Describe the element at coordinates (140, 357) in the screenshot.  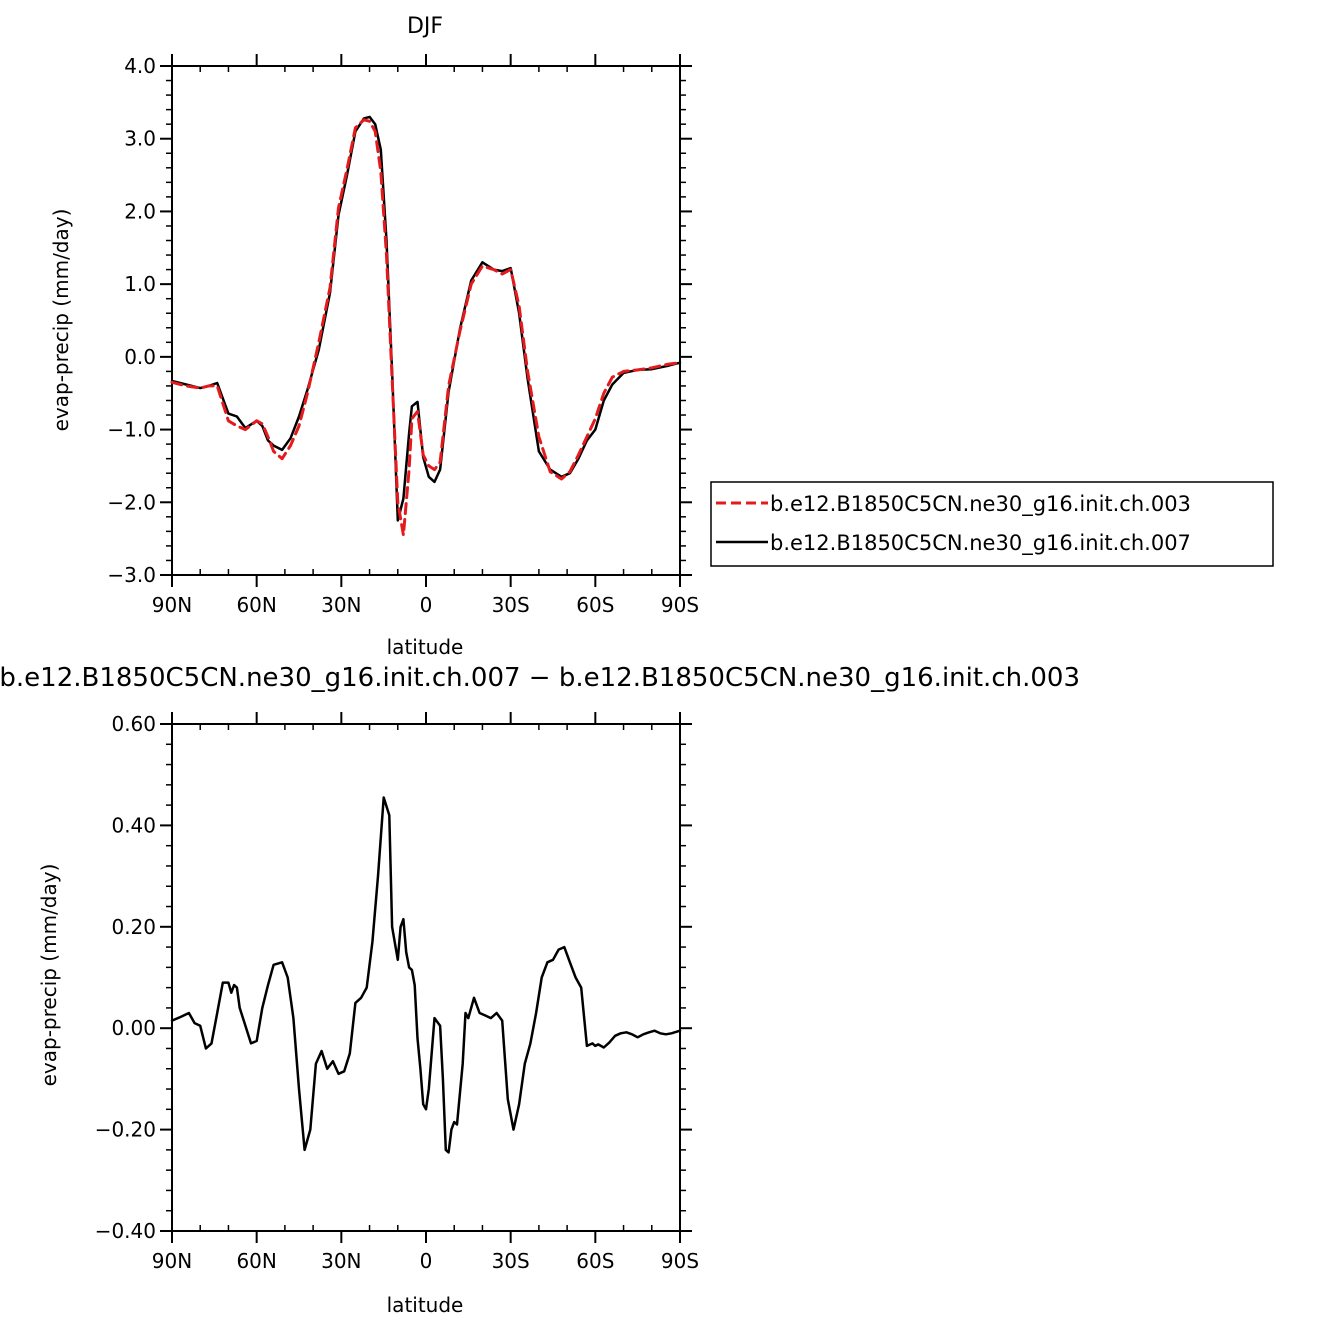
I see `y-tick-label: 0.0` at that location.